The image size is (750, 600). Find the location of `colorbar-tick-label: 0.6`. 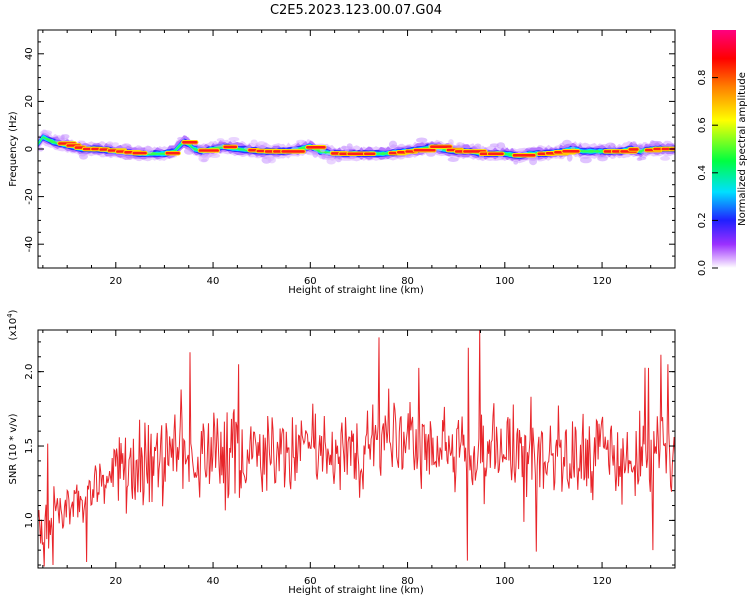

colorbar-tick-label: 0.6 is located at coordinates (702, 125).